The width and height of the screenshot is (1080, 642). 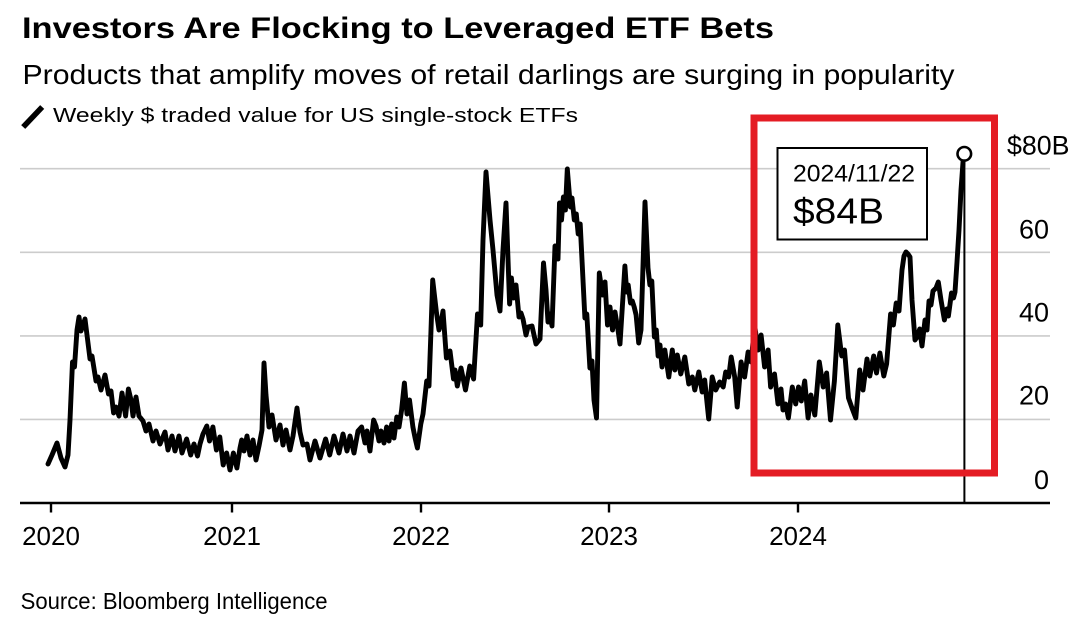 I want to click on svg-text: 2022, so click(x=421, y=536).